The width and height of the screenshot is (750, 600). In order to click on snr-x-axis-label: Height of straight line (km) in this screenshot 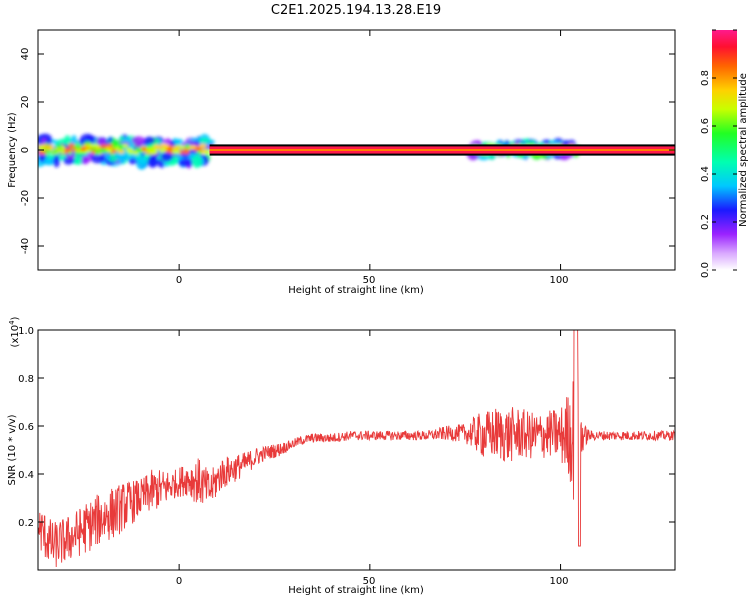, I will do `click(356, 590)`.